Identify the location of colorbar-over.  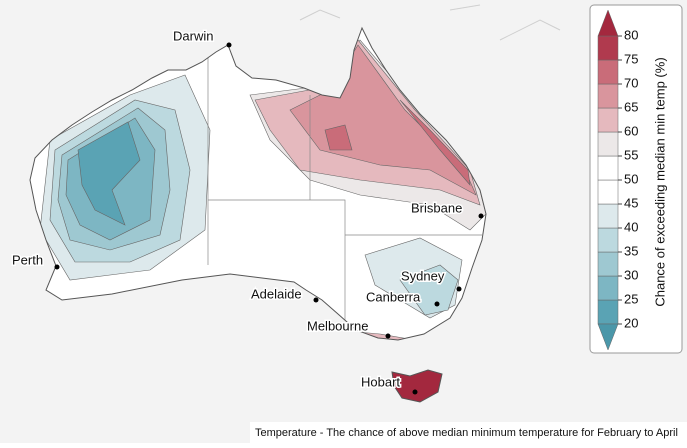
(608, 23).